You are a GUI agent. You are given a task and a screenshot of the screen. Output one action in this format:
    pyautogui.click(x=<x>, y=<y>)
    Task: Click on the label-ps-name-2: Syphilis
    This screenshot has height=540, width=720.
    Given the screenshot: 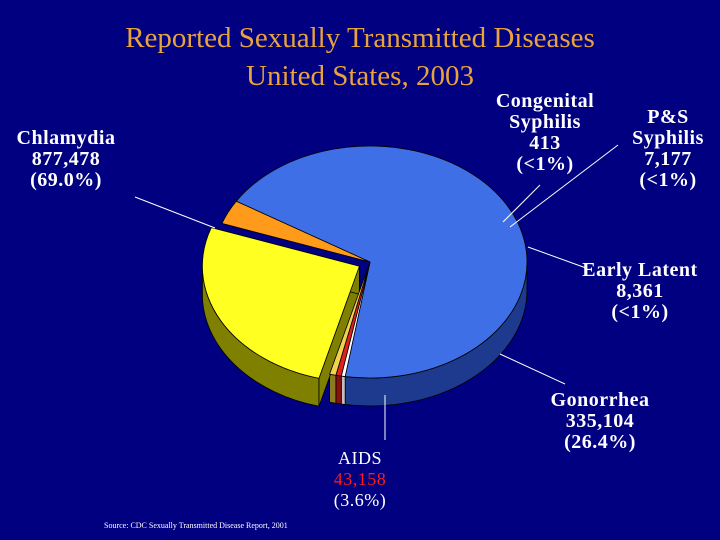 What is the action you would take?
    pyautogui.click(x=668, y=138)
    